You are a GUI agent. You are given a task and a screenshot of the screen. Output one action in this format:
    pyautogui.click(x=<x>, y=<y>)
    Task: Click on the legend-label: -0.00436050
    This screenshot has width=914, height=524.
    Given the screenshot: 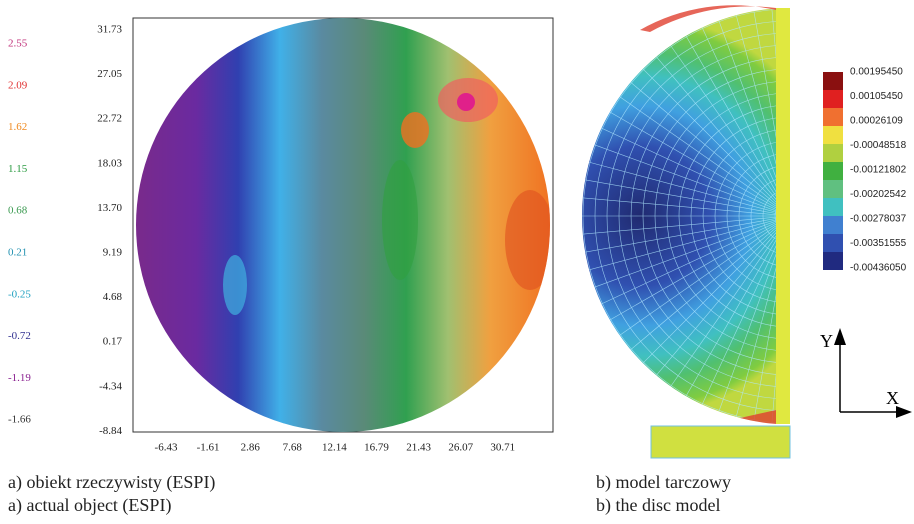 What is the action you would take?
    pyautogui.click(x=878, y=268)
    